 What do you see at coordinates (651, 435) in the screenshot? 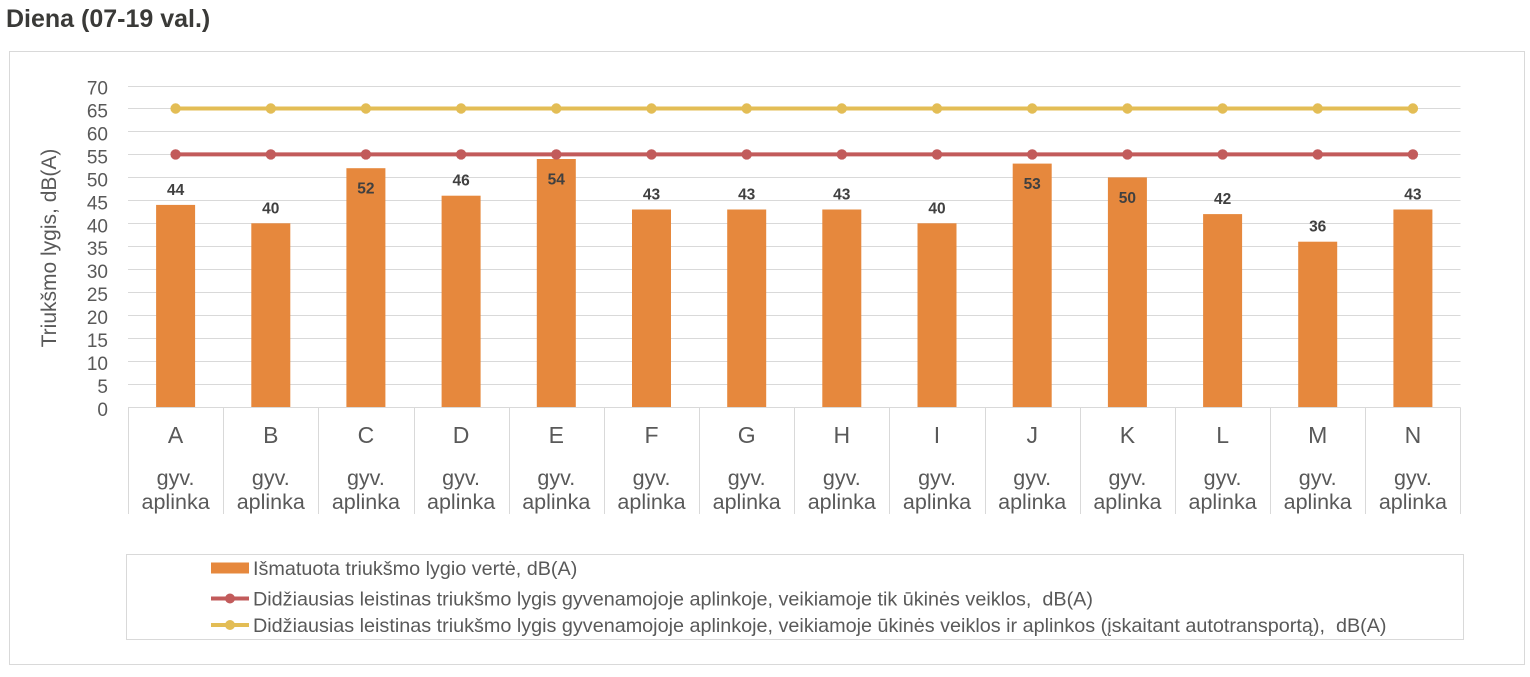
I see `svg-text: F` at bounding box center [651, 435].